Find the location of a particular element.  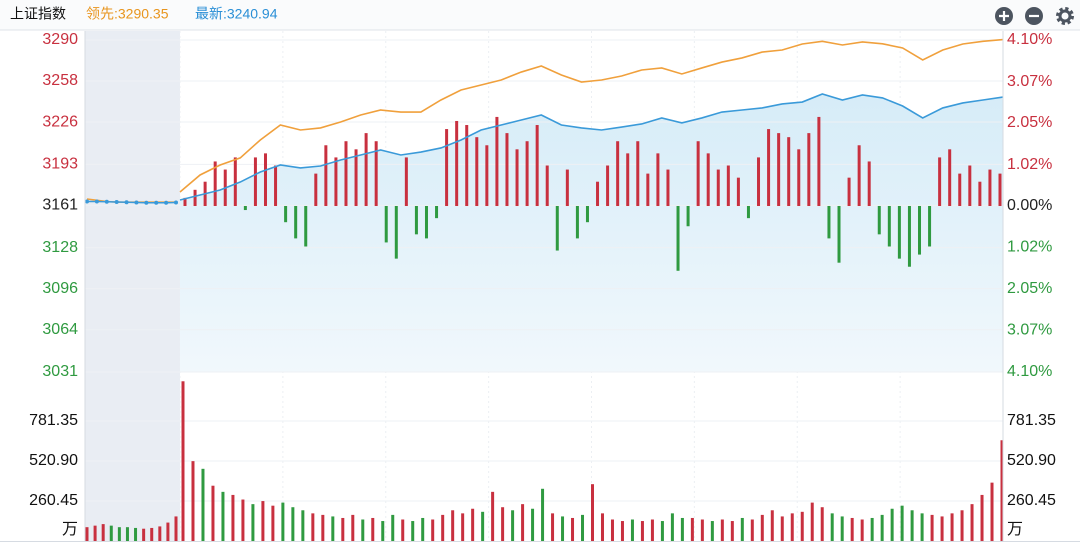

y2-tick-label: 1.02% is located at coordinates (1029, 247).